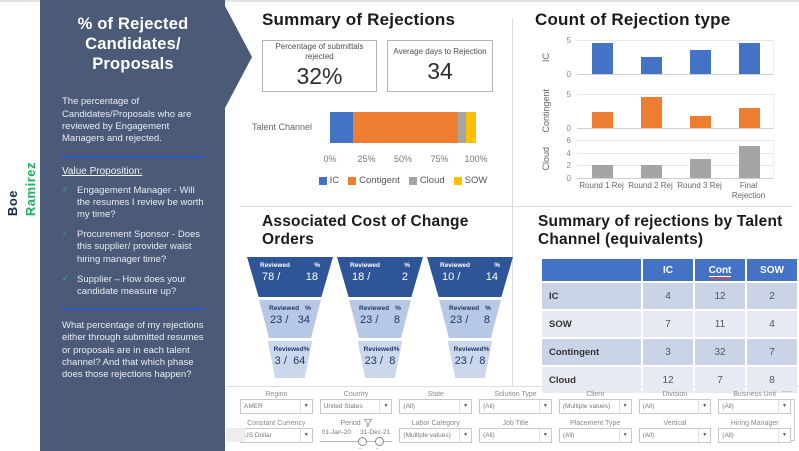 Image resolution: width=799 pixels, height=451 pixels. Describe the element at coordinates (754, 423) in the screenshot. I see `filter-label: Hiring Manager` at that location.